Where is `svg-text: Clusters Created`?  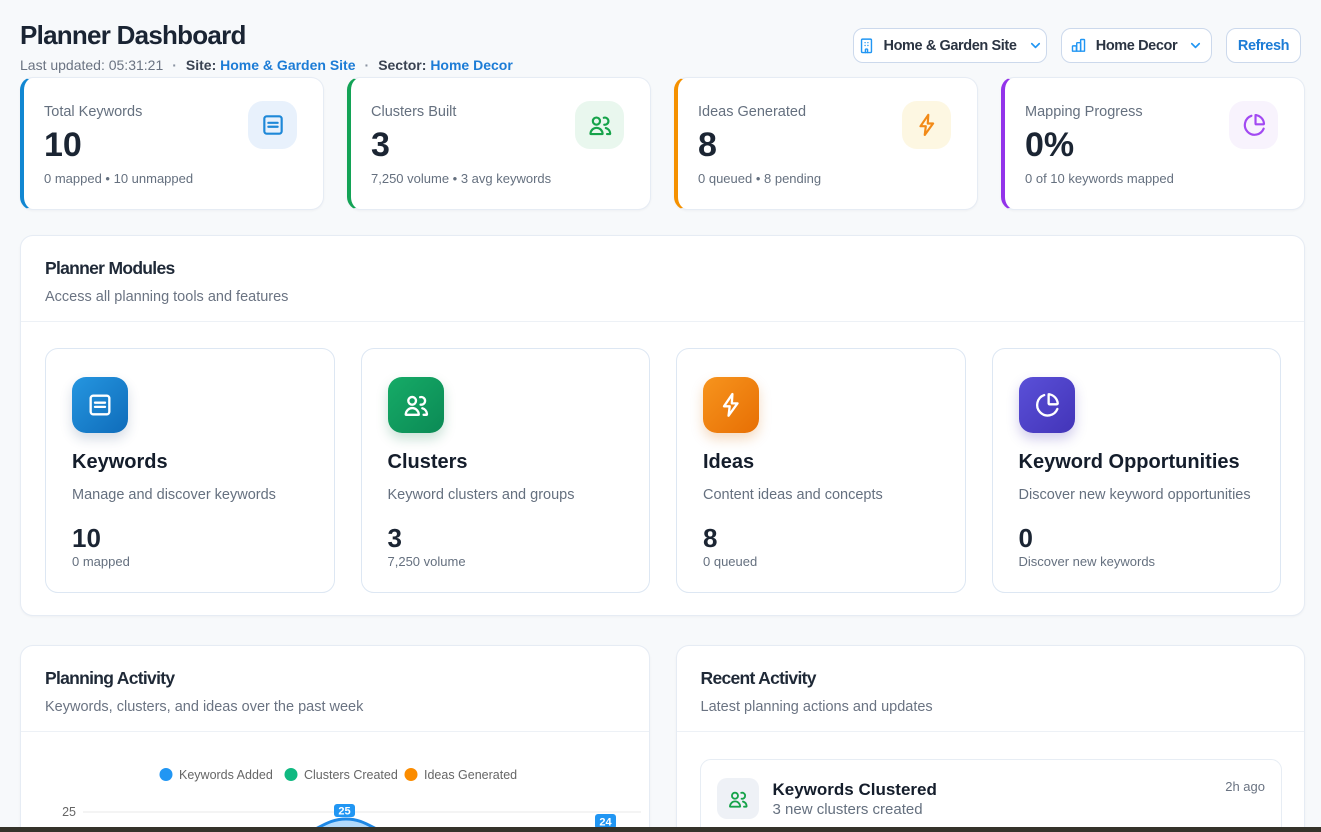 svg-text: Clusters Created is located at coordinates (351, 775).